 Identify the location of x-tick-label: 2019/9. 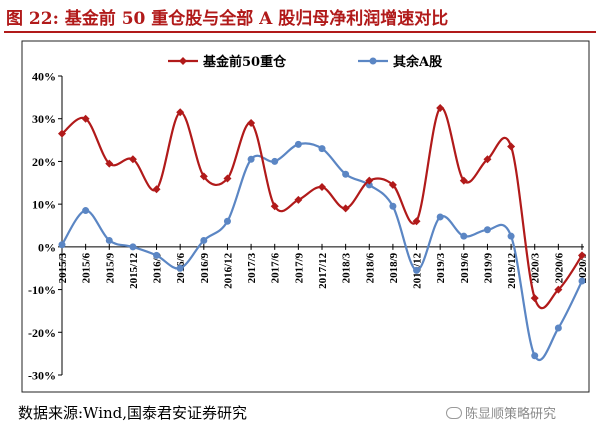
(488, 267).